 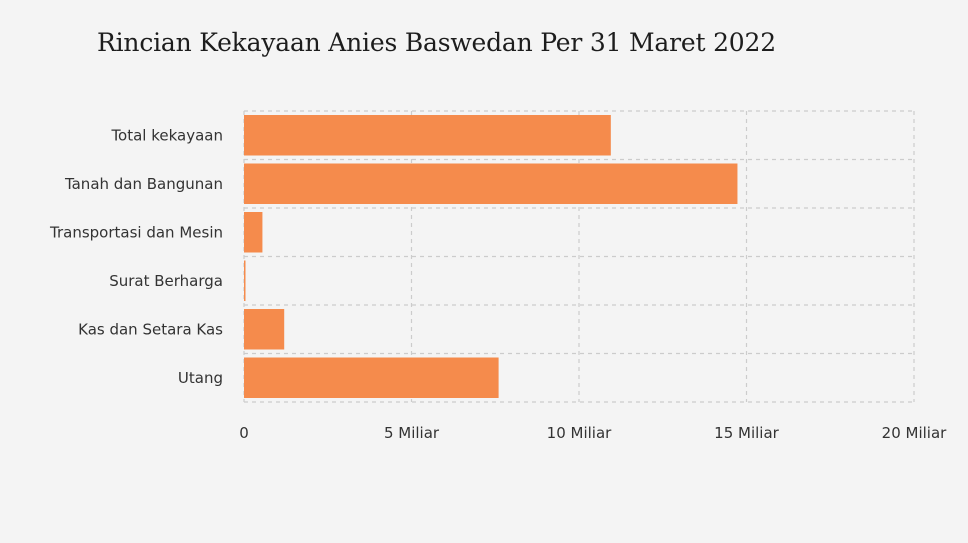 I want to click on category-label: Tanah dan Bangunan, so click(x=143, y=184).